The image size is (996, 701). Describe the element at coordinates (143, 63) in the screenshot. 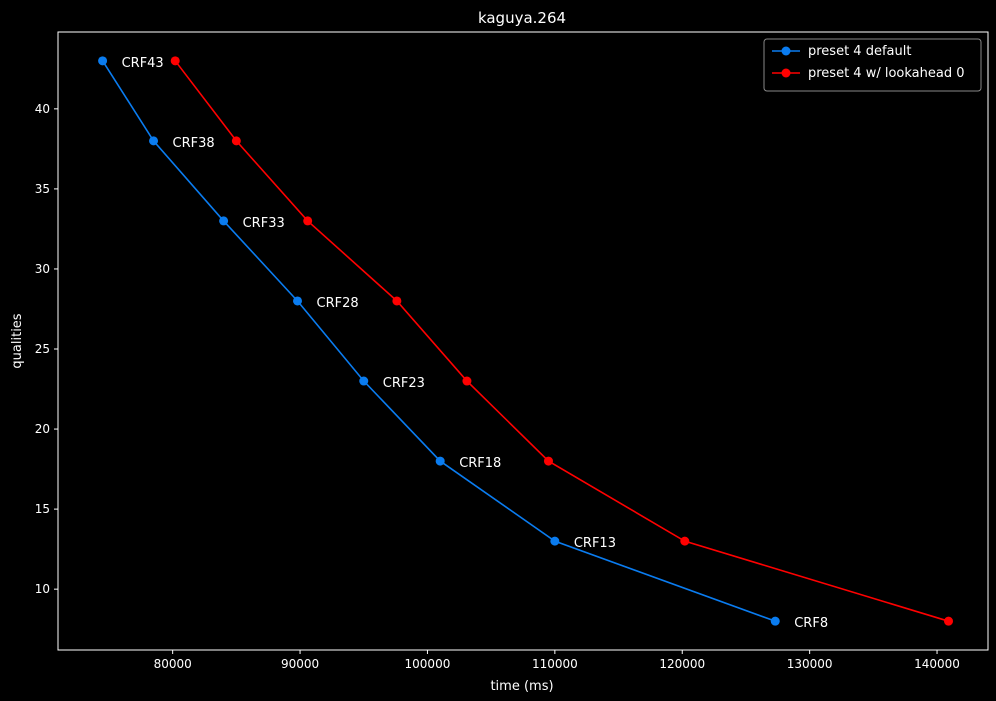

I see `point-label: CRF43` at that location.